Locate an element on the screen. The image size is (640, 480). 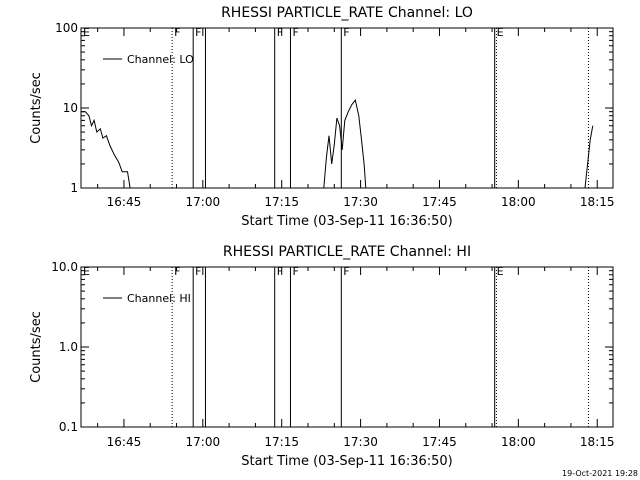
chart-1-xtick-label: 16:45 is located at coordinates (124, 202).